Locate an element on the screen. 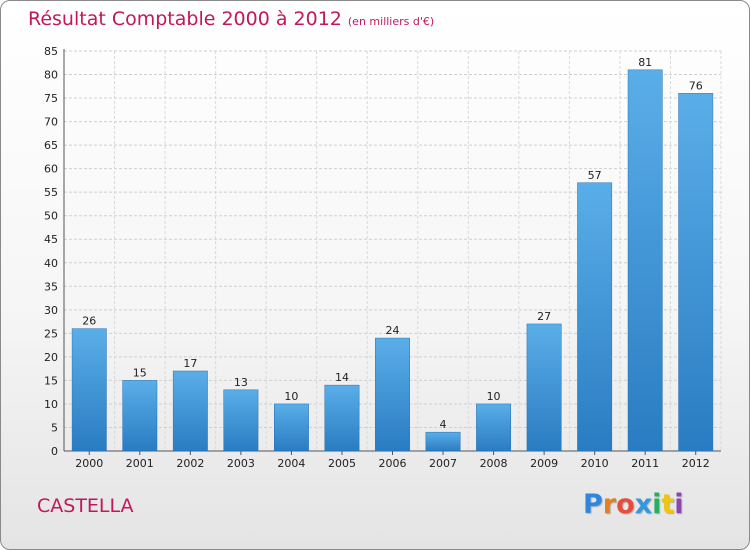  data-label: 26 is located at coordinates (89, 321).